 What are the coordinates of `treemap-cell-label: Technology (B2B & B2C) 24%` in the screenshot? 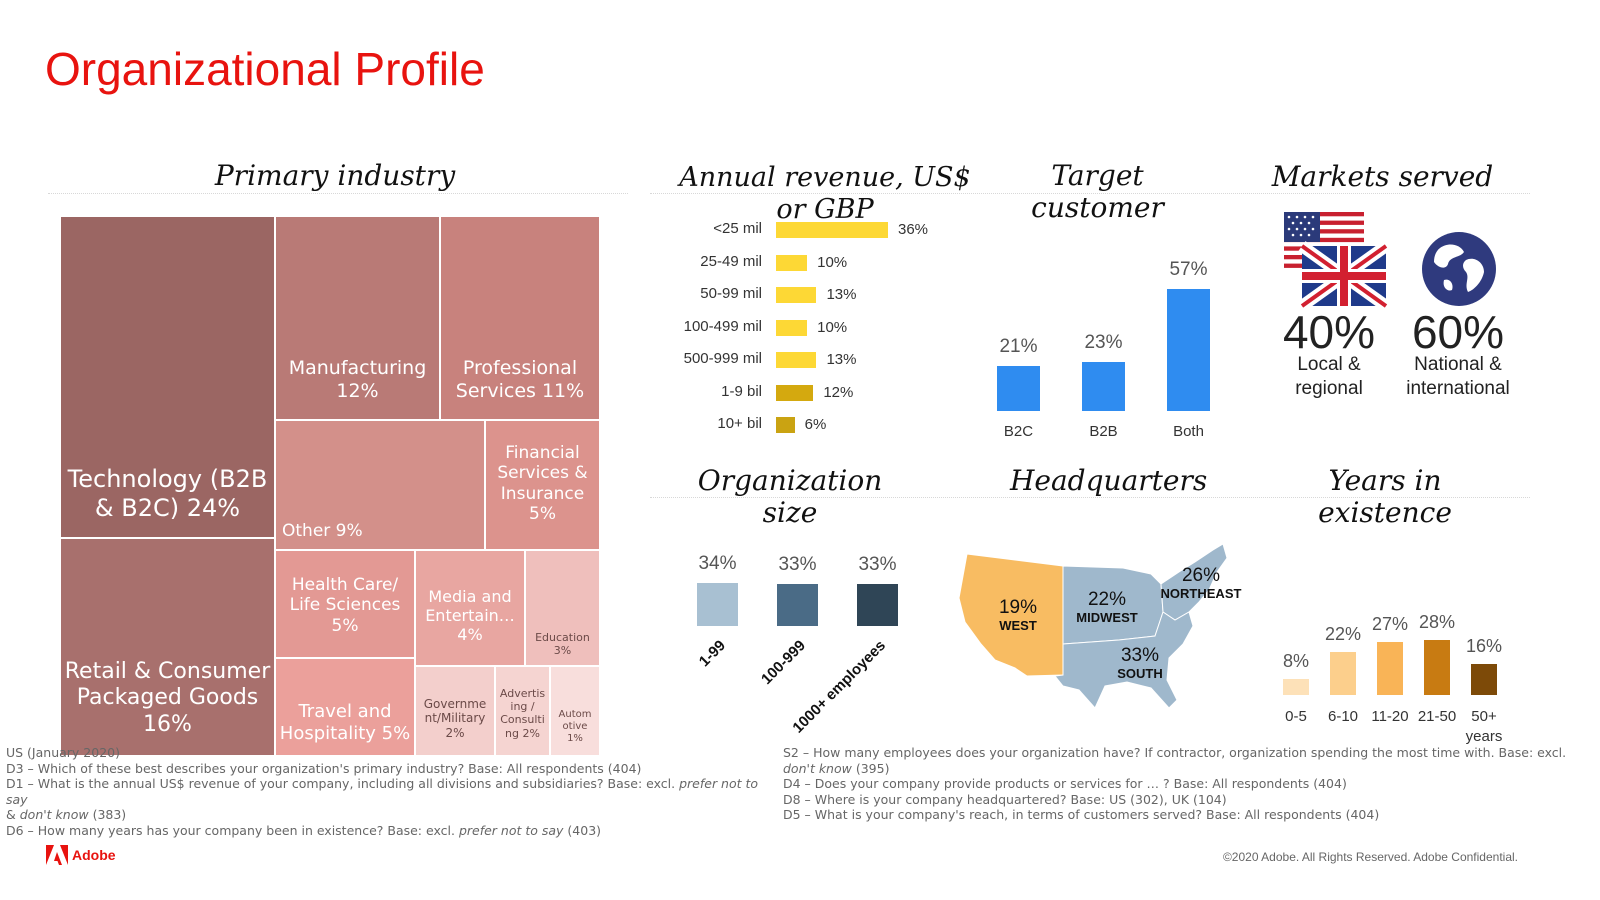 It's located at (167, 494).